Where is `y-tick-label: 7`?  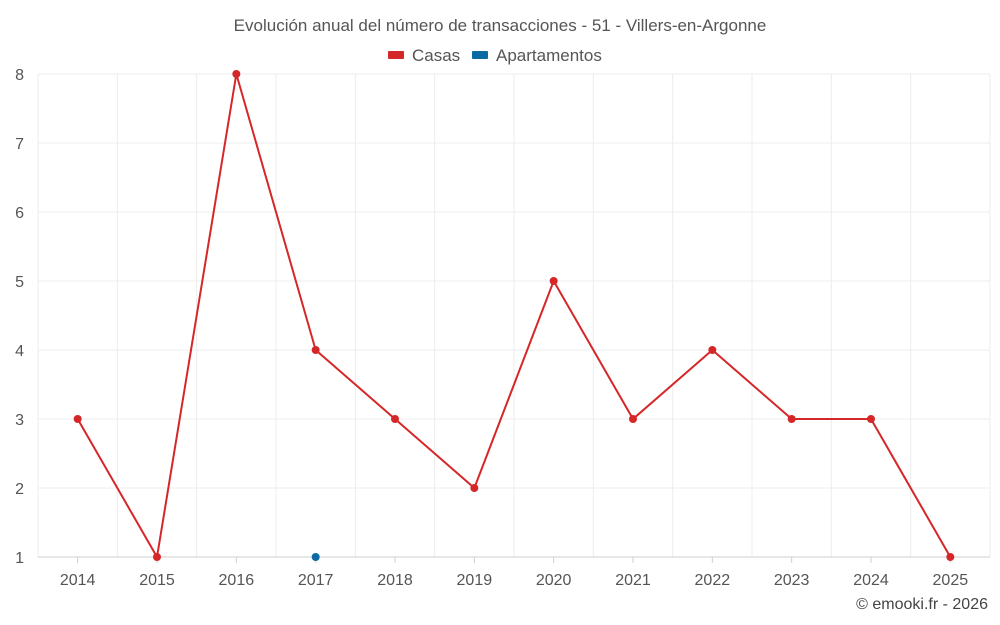
y-tick-label: 7 is located at coordinates (19, 144).